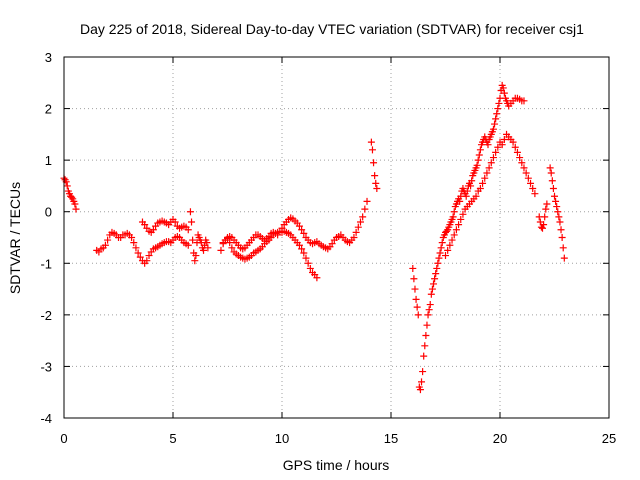  What do you see at coordinates (46, 418) in the screenshot?
I see `y-tick-label: -4` at bounding box center [46, 418].